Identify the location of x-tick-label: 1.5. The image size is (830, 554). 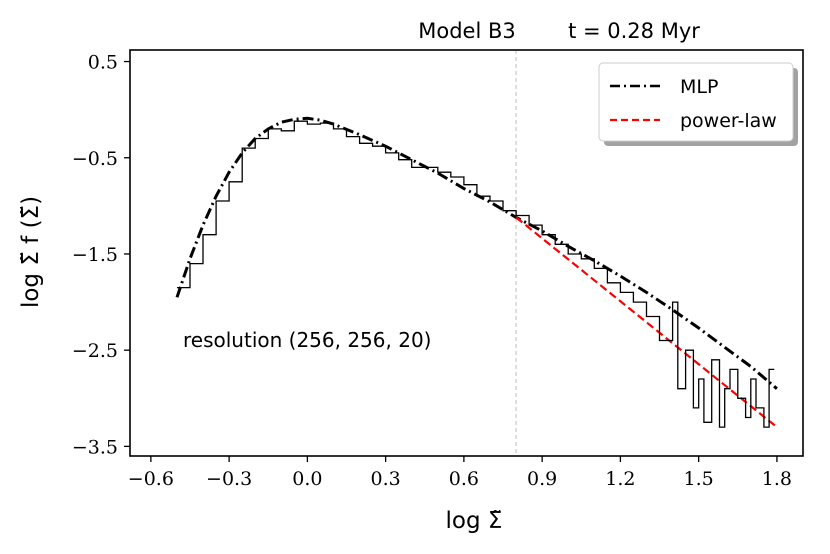
(699, 479).